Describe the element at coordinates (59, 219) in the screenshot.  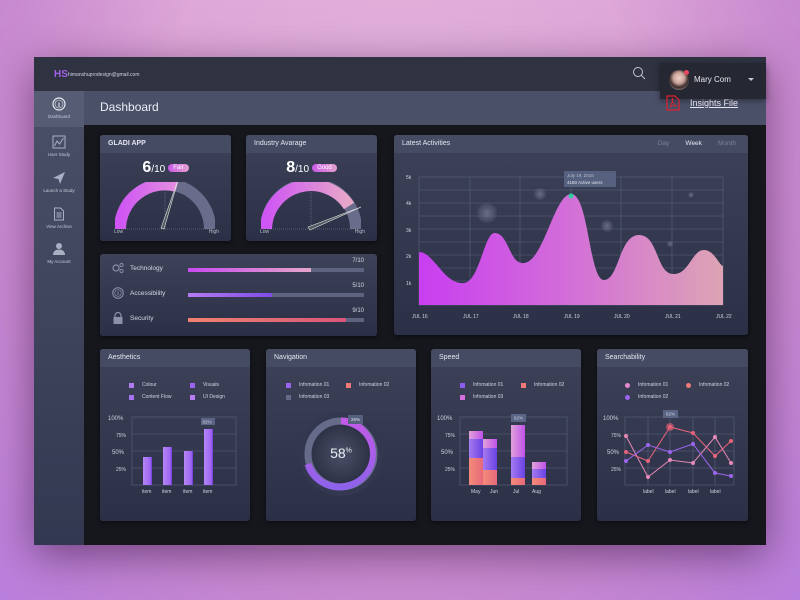
I see `sidebar-item-view-archive: View Archive` at that location.